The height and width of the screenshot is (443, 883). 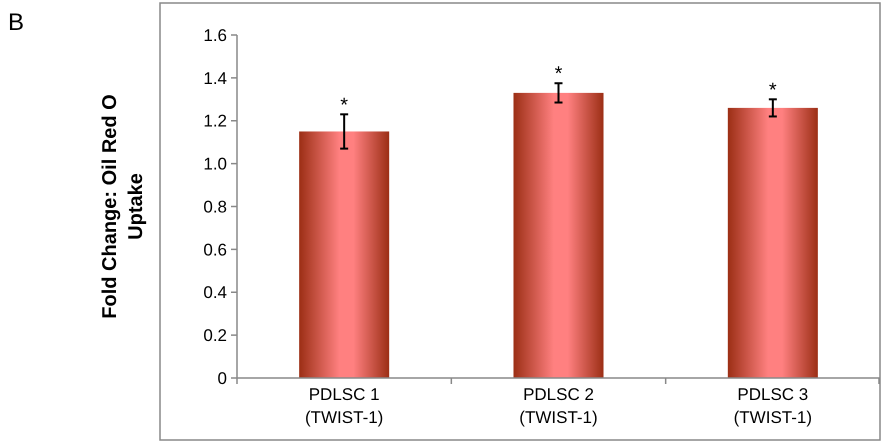 What do you see at coordinates (215, 121) in the screenshot?
I see `y-tick-label: 1.2` at bounding box center [215, 121].